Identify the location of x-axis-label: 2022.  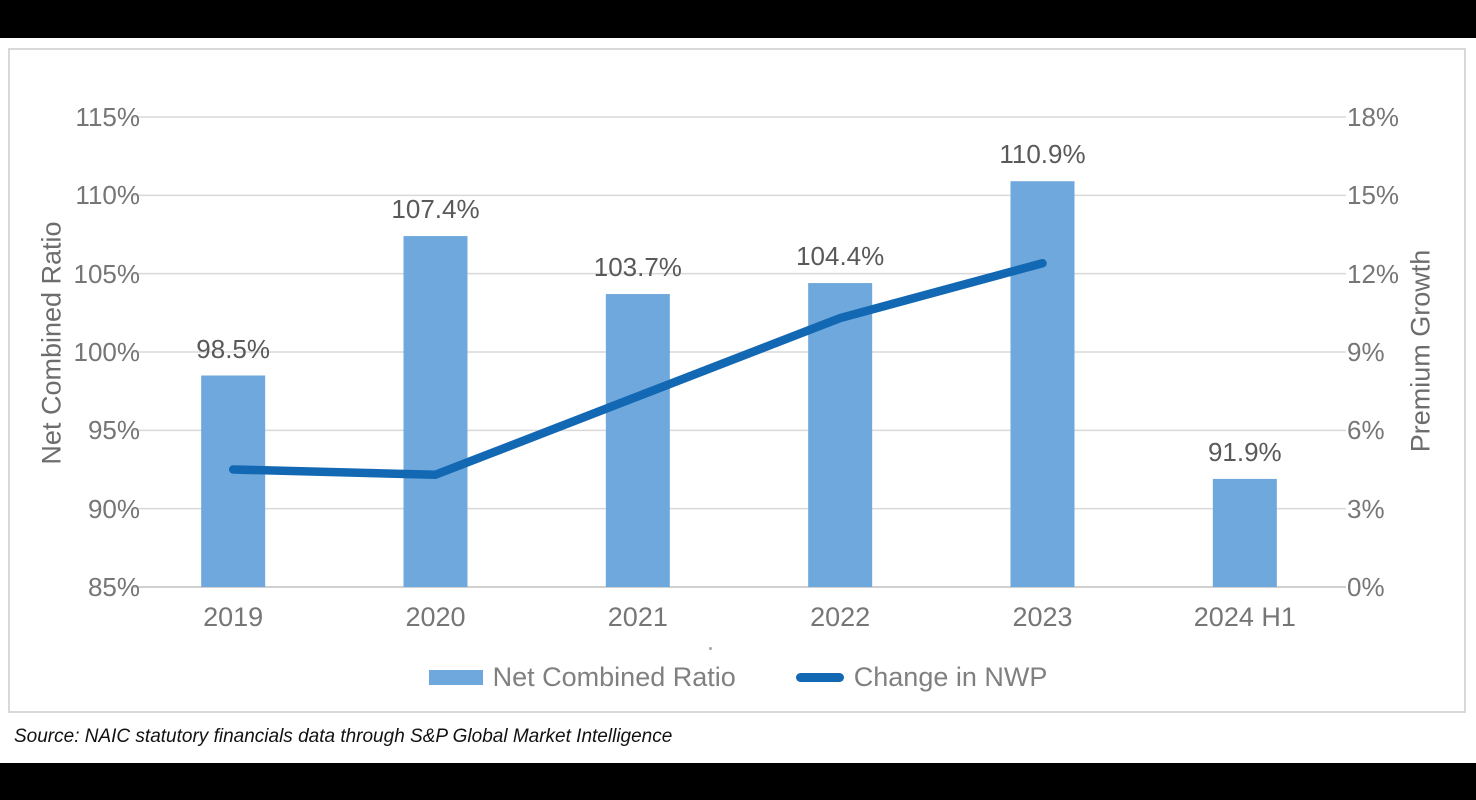
(840, 617).